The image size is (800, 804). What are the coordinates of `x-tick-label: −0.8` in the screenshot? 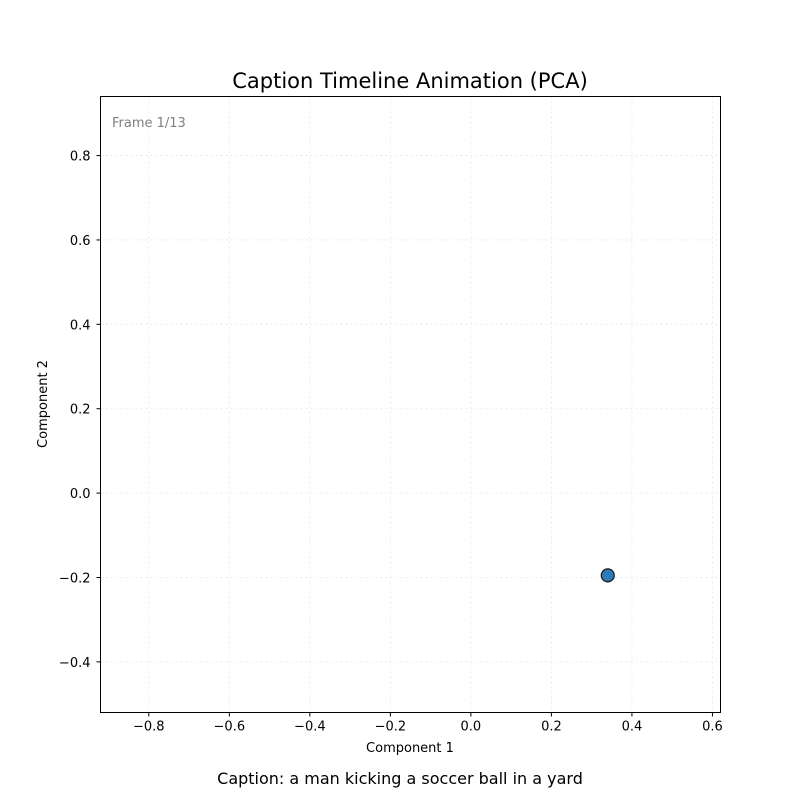 It's located at (149, 727).